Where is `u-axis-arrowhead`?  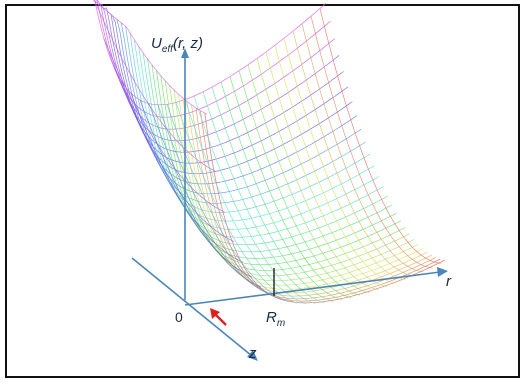 u-axis-arrowhead is located at coordinates (185, 53).